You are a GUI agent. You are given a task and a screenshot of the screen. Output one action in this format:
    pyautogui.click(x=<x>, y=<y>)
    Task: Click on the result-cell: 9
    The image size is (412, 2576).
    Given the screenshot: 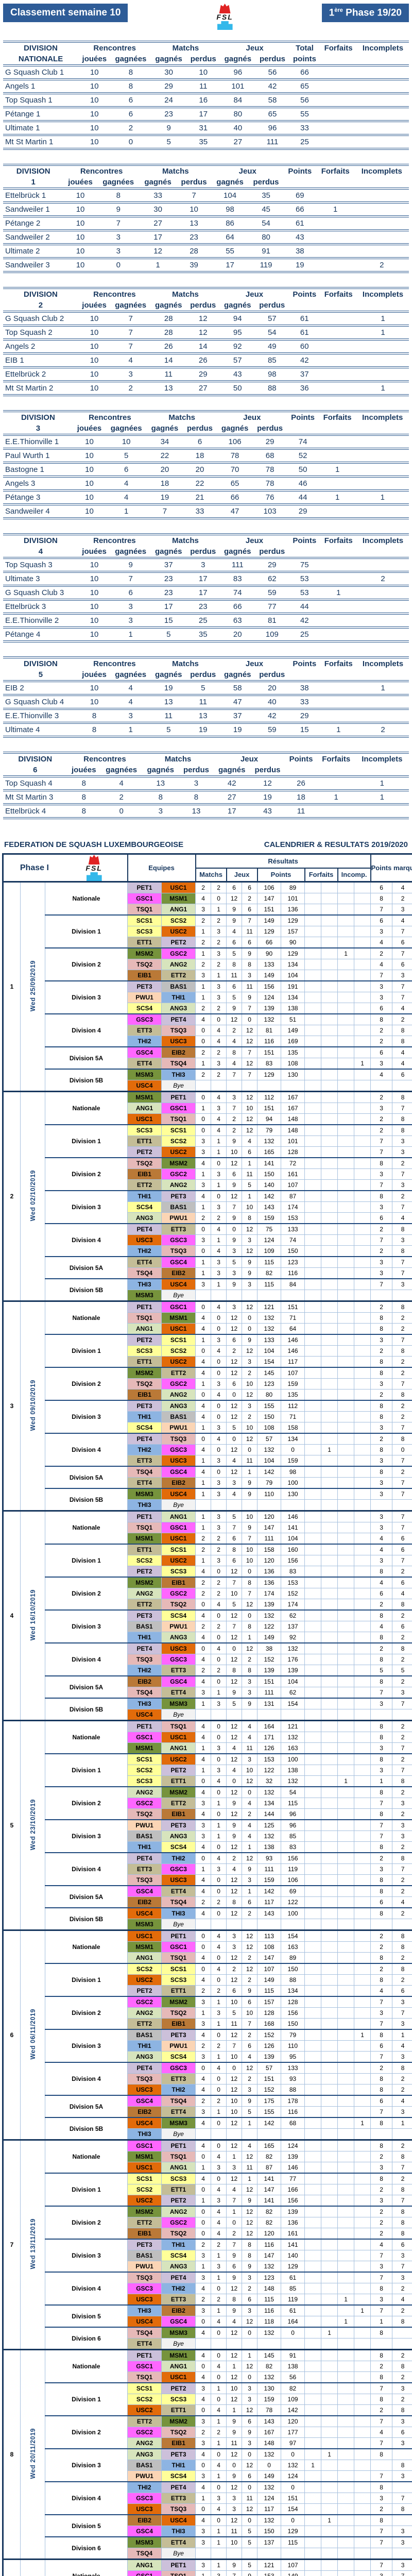 What is the action you would take?
    pyautogui.click(x=234, y=1141)
    